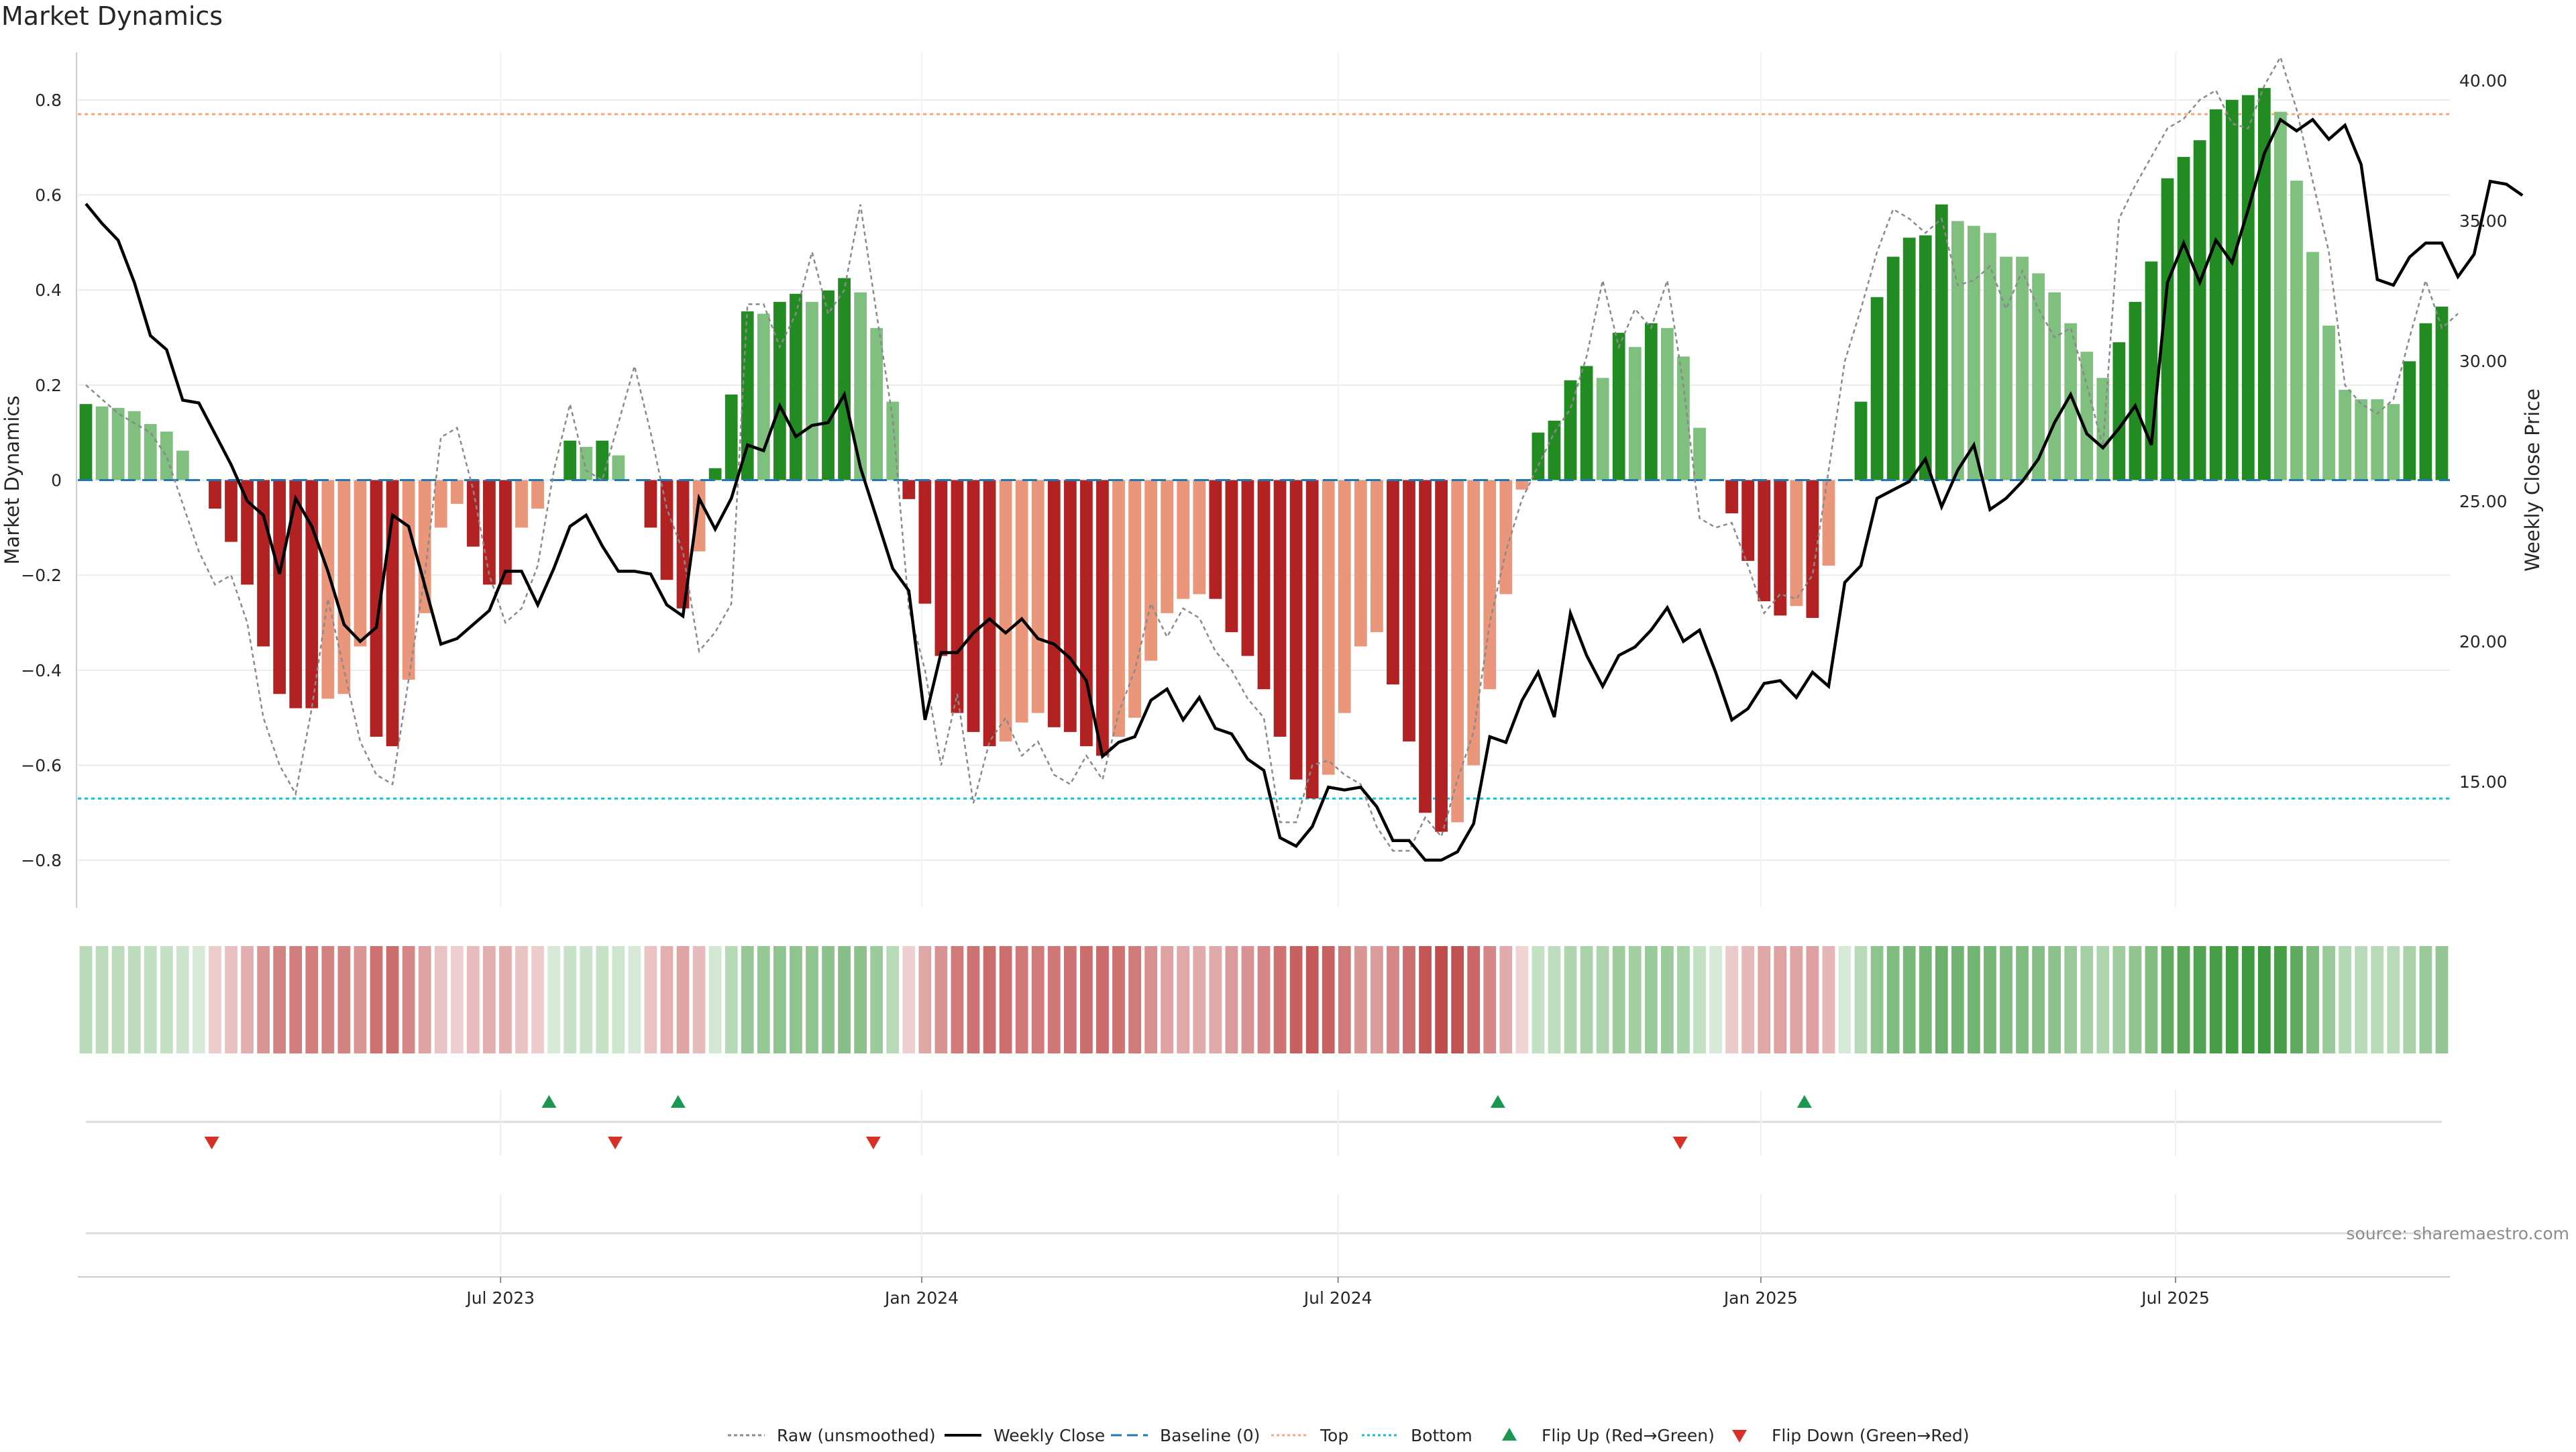 Image resolution: width=2576 pixels, height=1452 pixels. Describe the element at coordinates (2175, 1298) in the screenshot. I see `x-tick-label: Jul 2025` at that location.